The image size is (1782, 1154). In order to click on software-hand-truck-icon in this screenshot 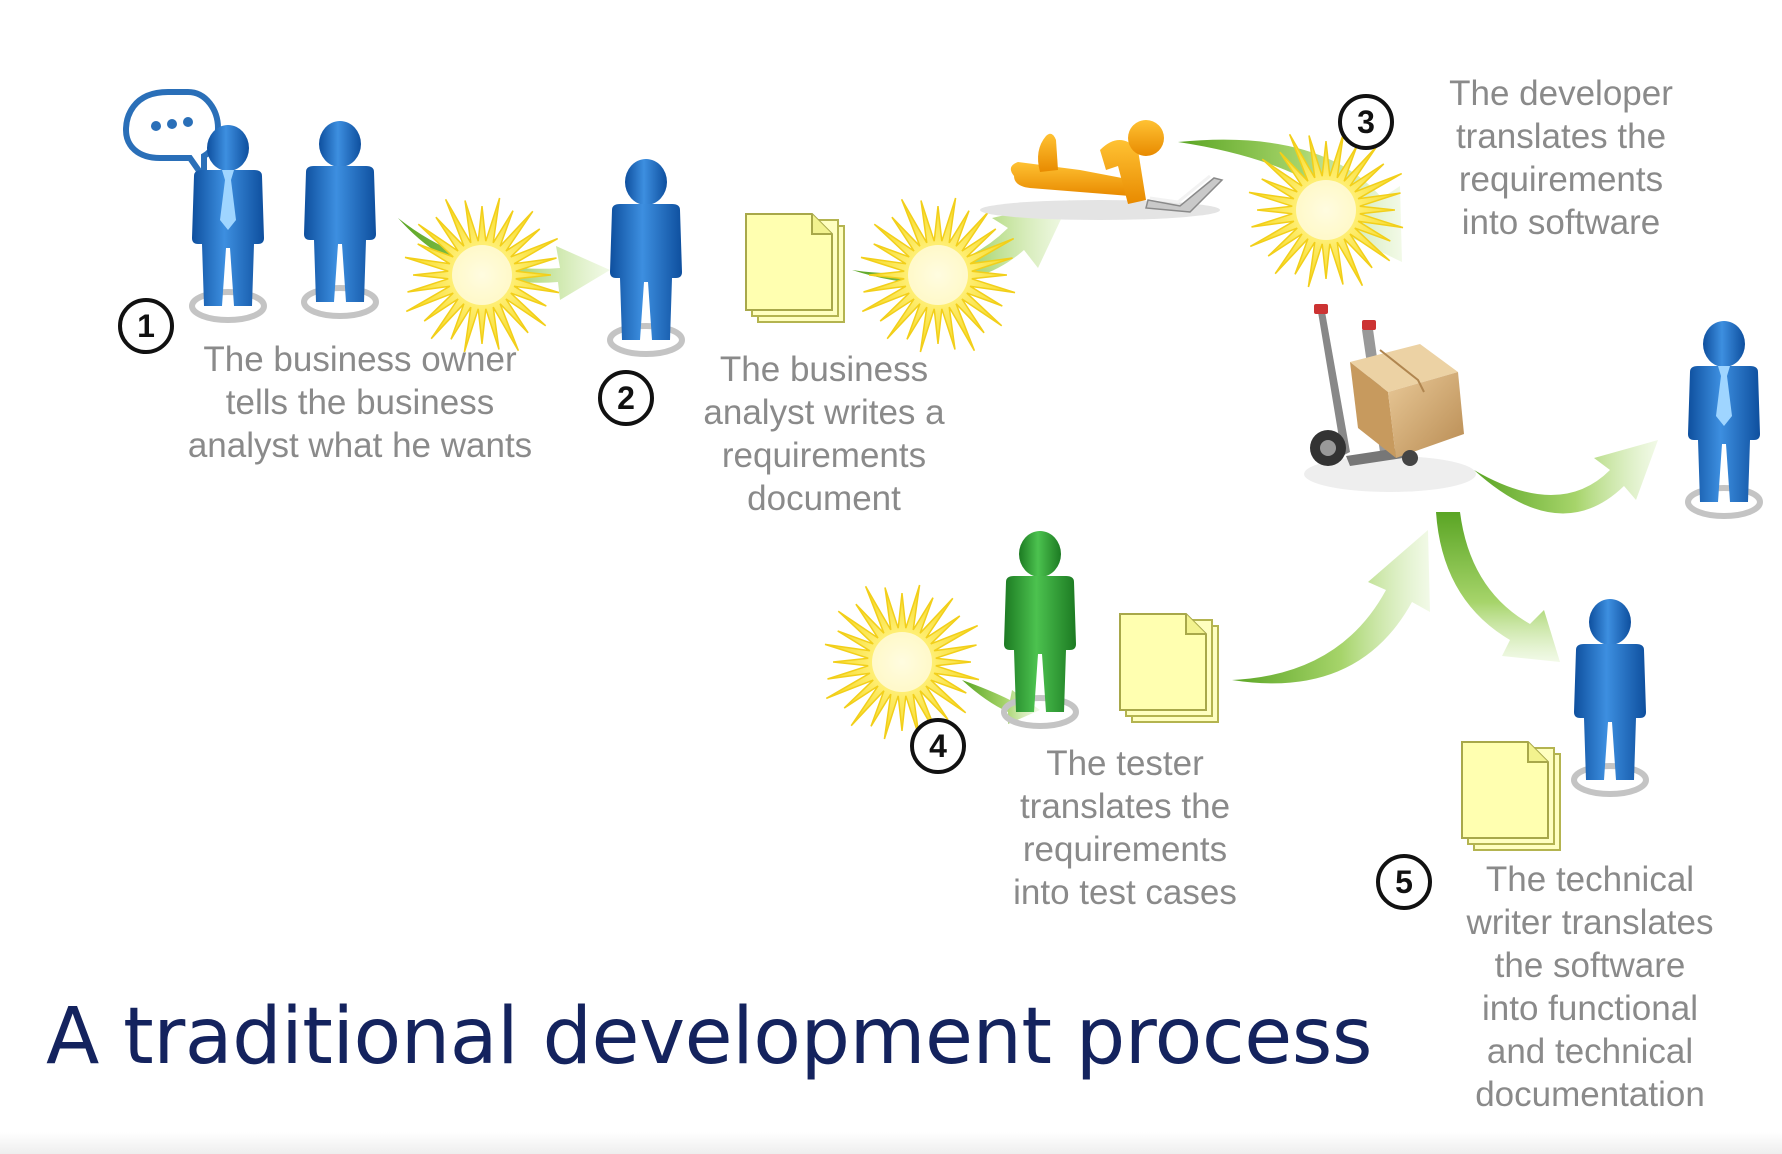, I will do `click(1390, 398)`.